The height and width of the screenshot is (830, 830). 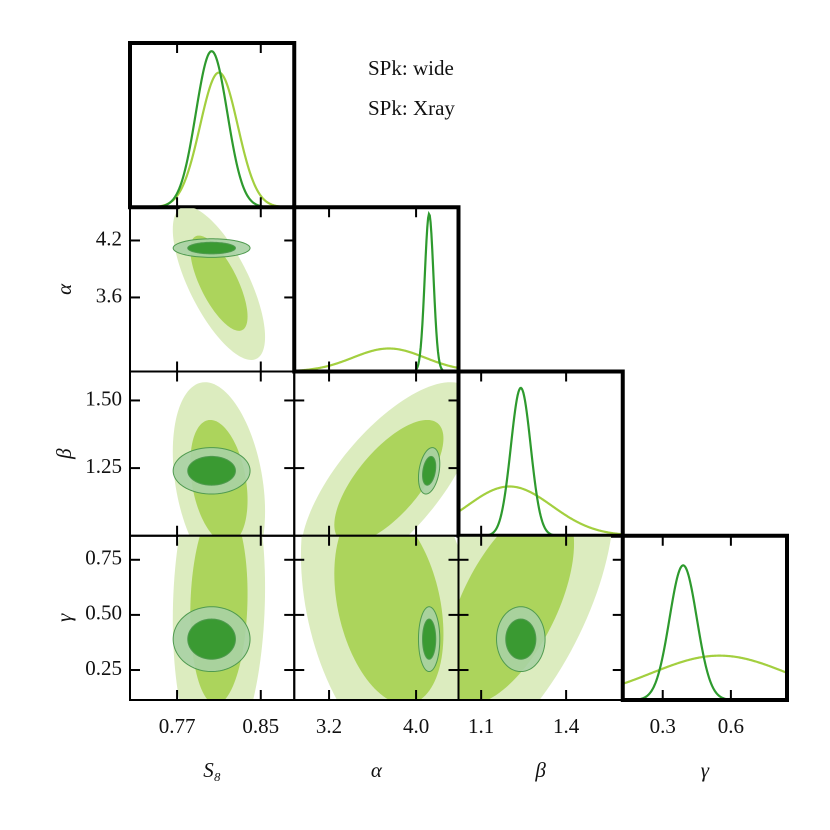 I want to click on y-tick-label: 0.50, so click(x=103, y=613).